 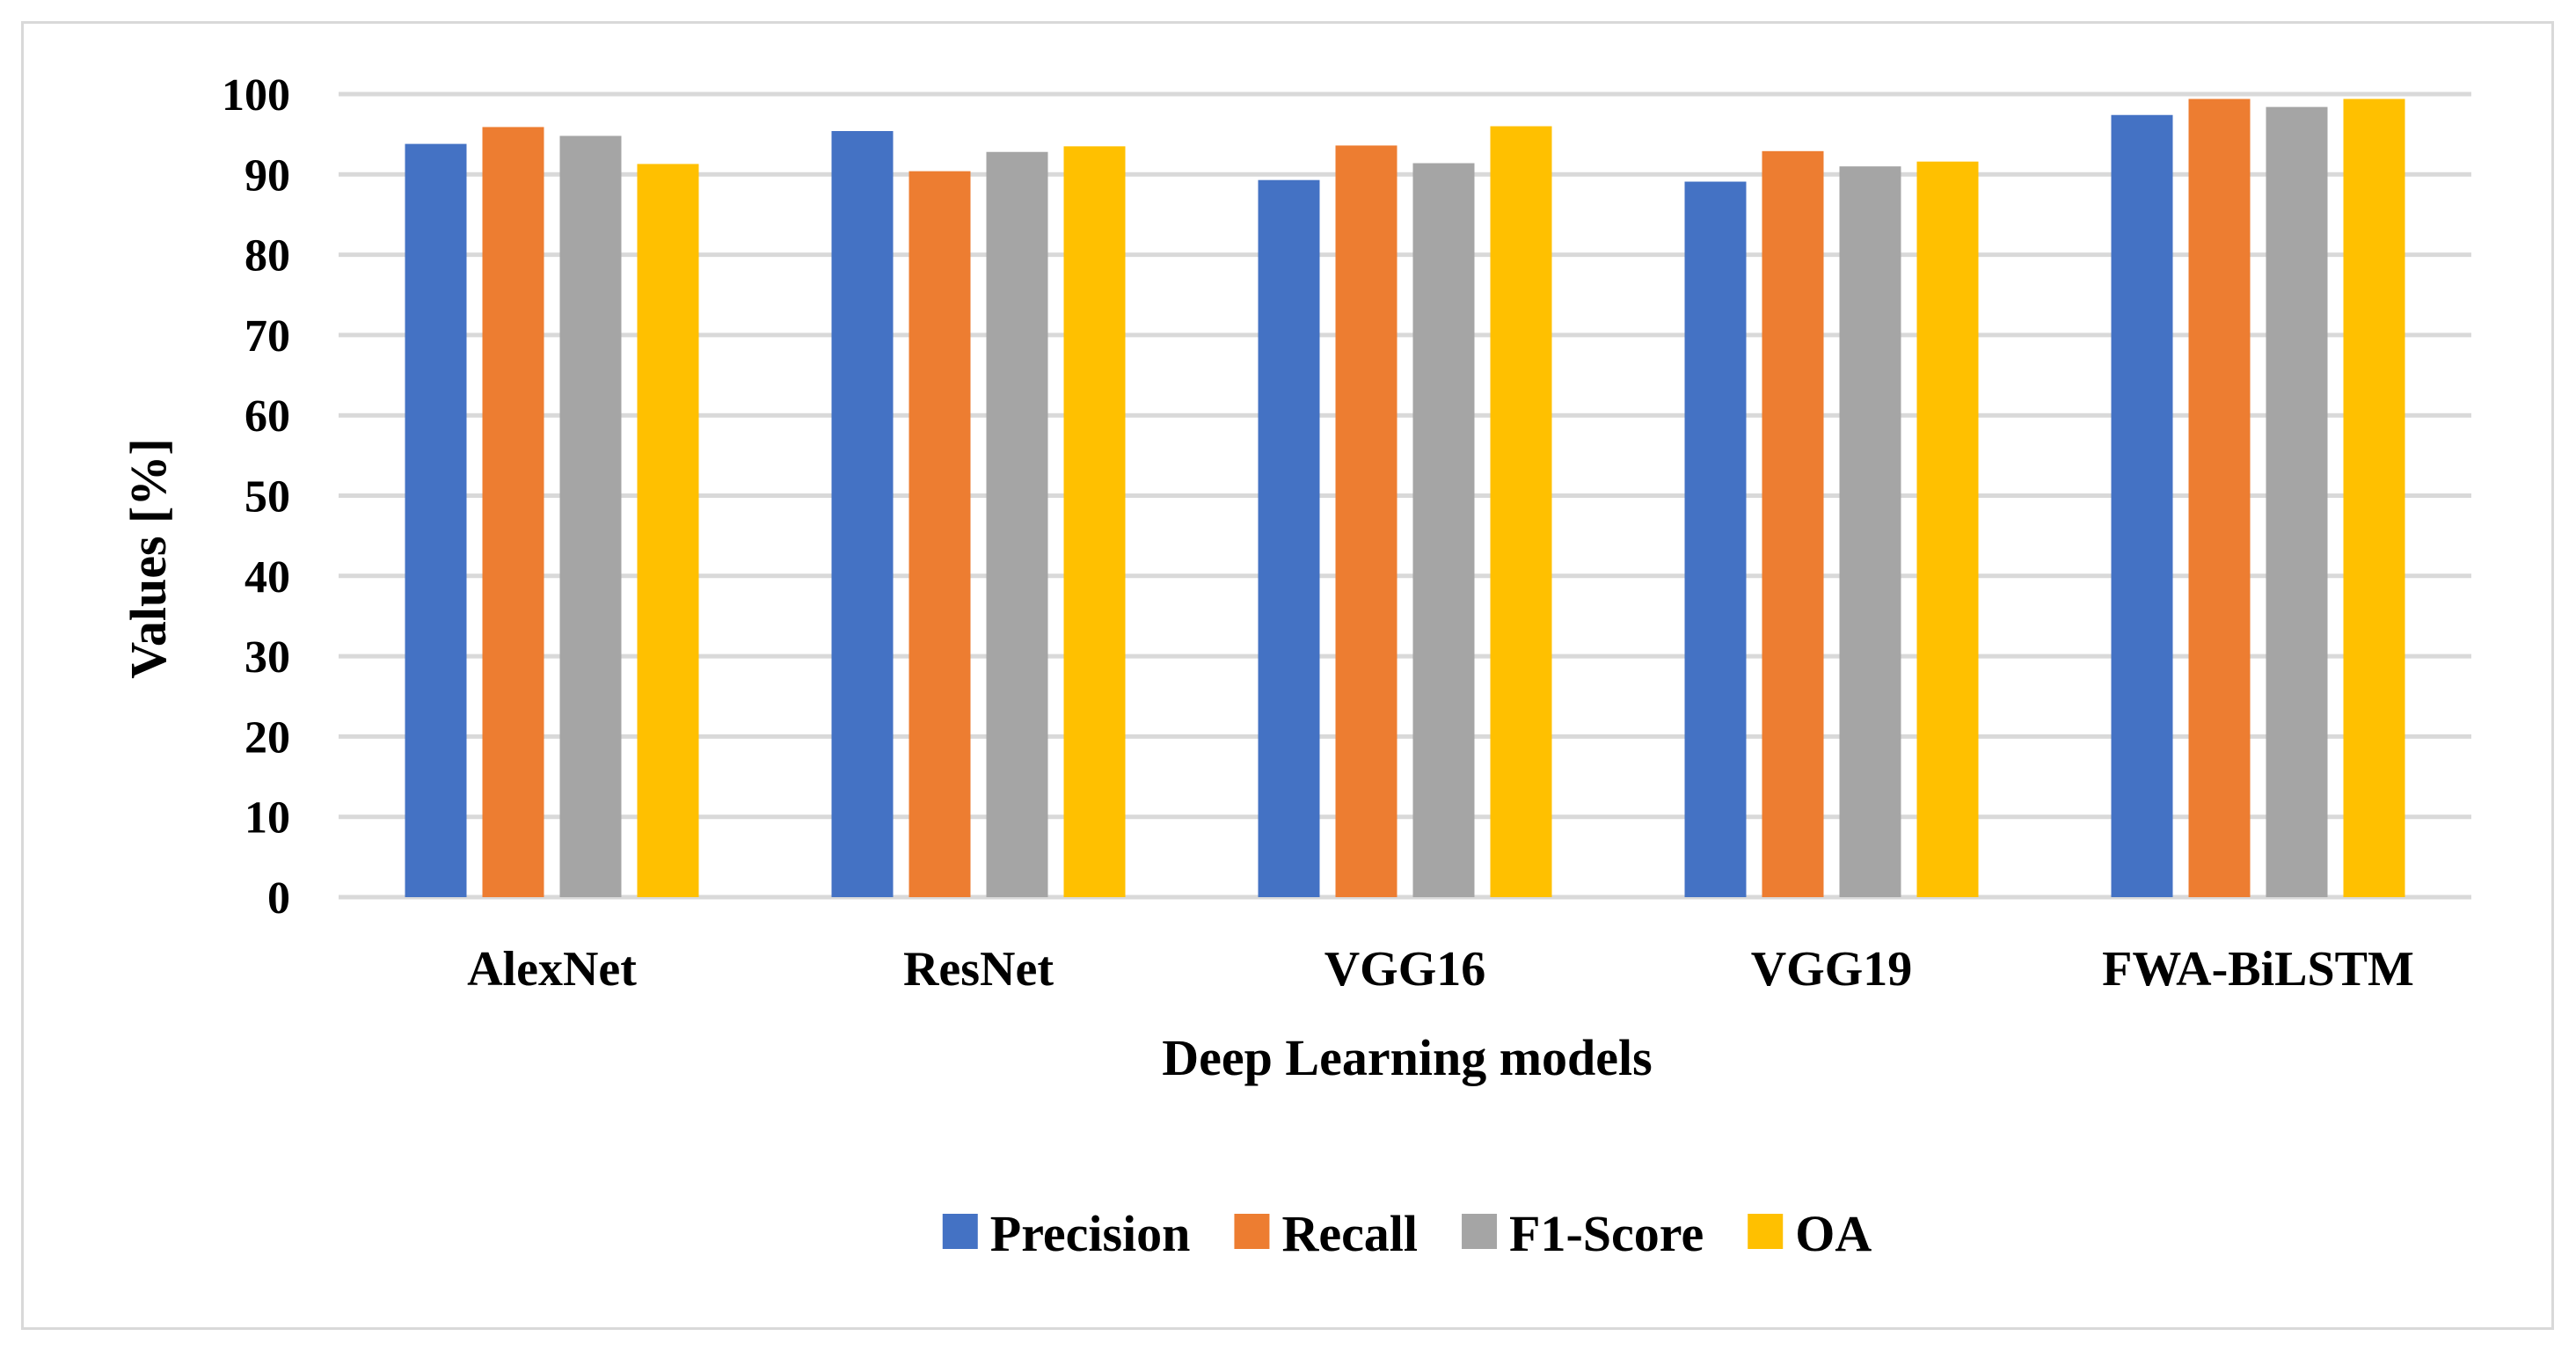 What do you see at coordinates (1405, 969) in the screenshot?
I see `x-tick-label: VGG16` at bounding box center [1405, 969].